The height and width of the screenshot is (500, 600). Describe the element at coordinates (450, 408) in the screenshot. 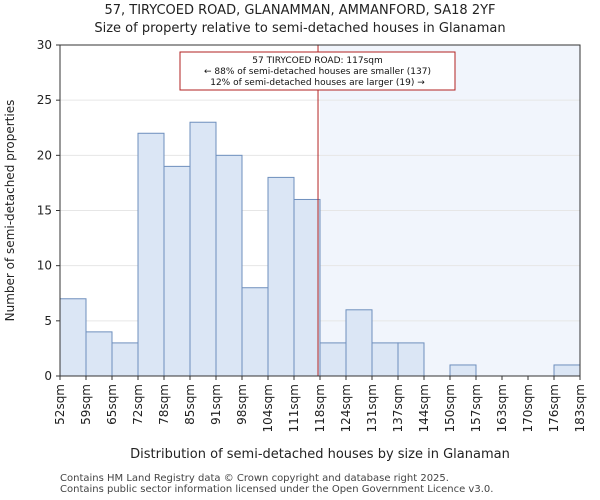

I see `x-tick-label: 150sqm` at that location.